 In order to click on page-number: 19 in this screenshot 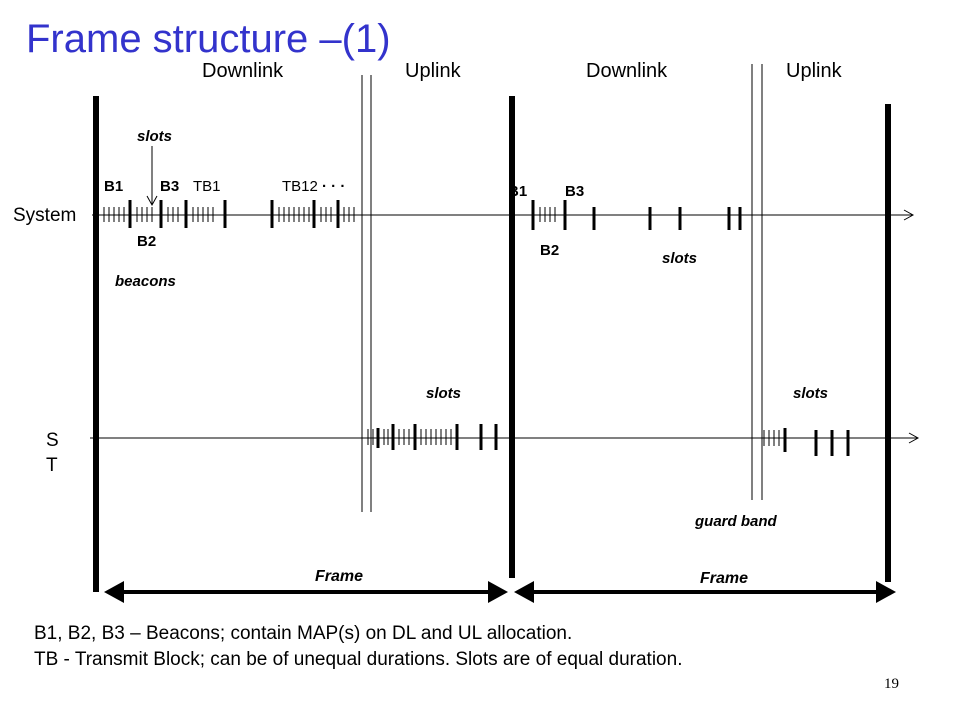, I will do `click(891, 684)`.